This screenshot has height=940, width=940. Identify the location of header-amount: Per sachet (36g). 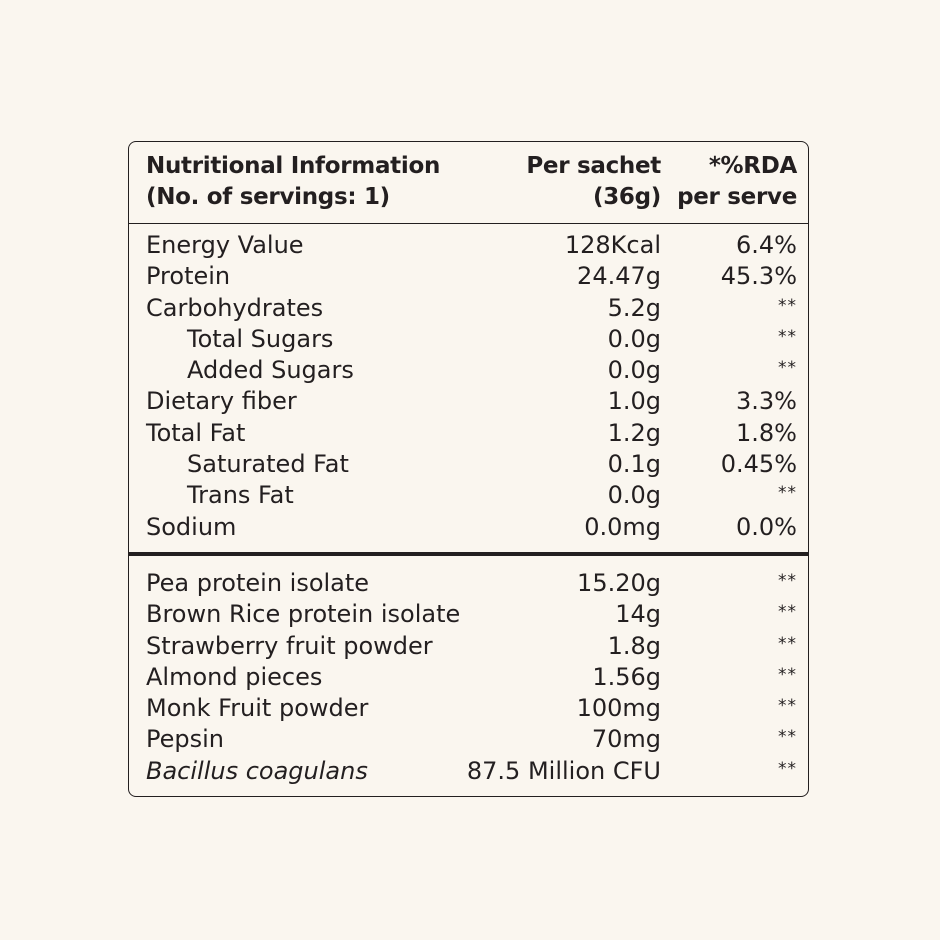
(593, 182).